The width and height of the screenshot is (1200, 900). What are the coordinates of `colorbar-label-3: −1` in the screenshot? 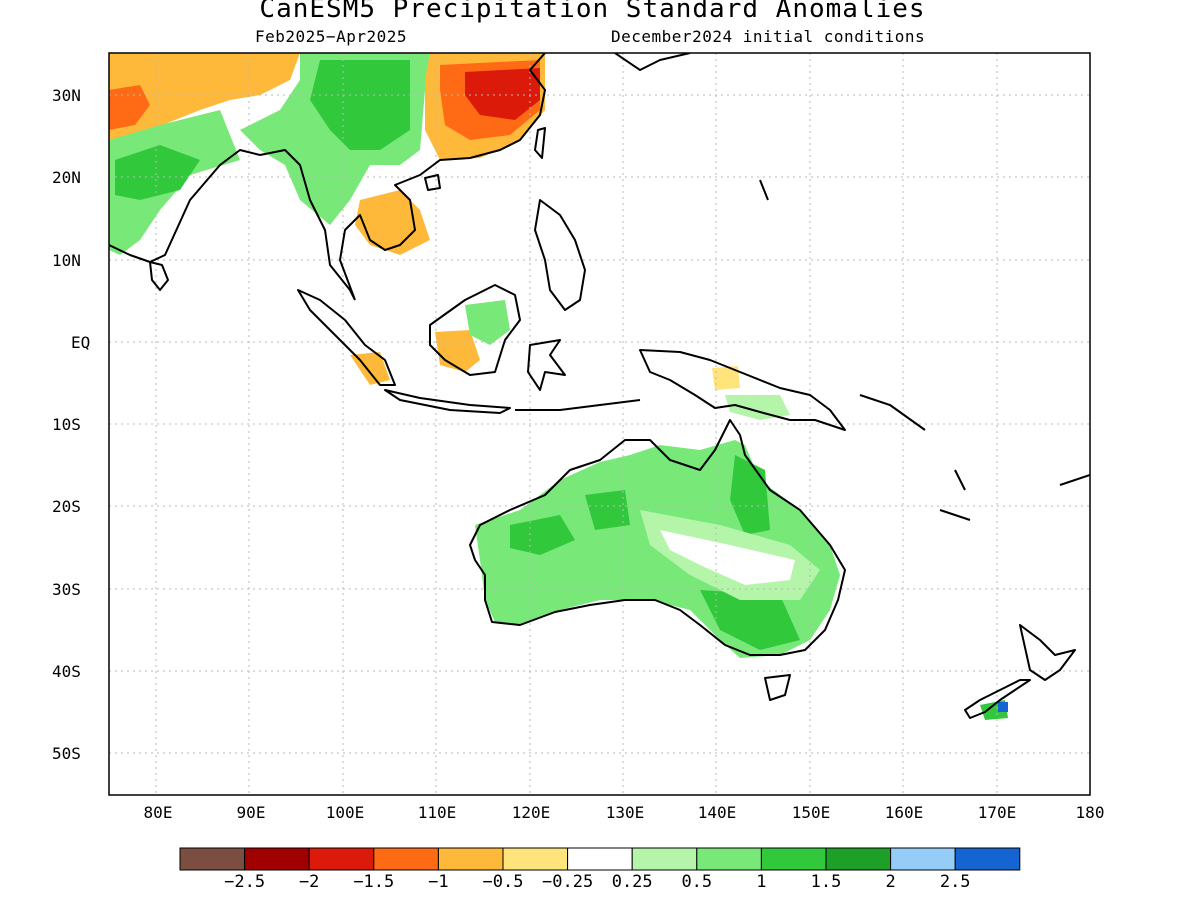 It's located at (438, 882).